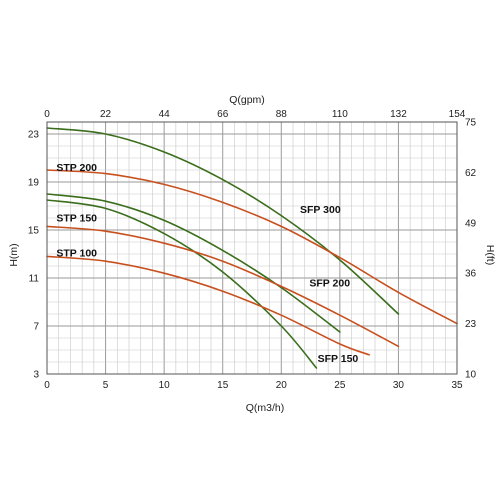 This screenshot has height=500, width=500. Describe the element at coordinates (34, 279) in the screenshot. I see `y-tick-label: 11` at that location.